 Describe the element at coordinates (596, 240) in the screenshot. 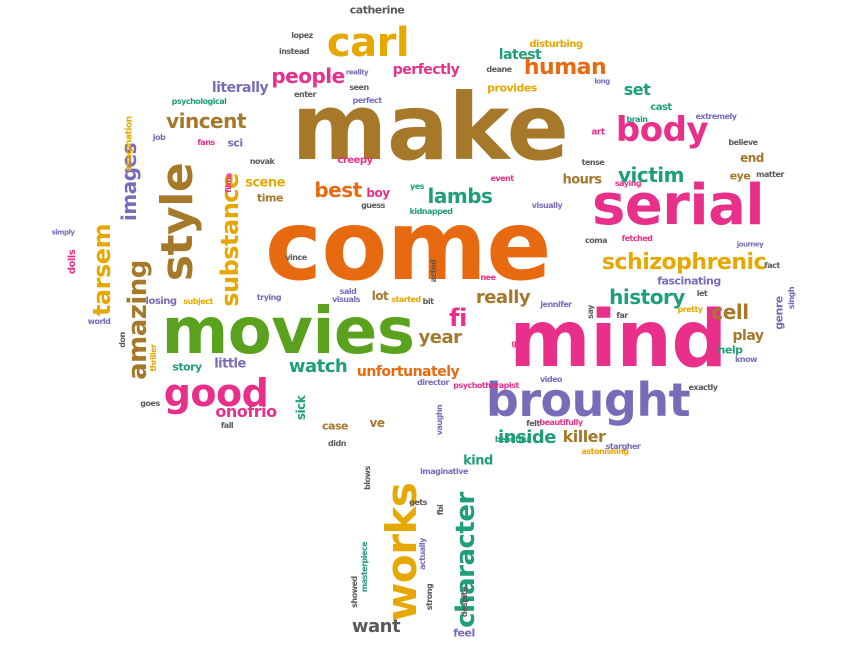

I see `word-coma: coma` at that location.